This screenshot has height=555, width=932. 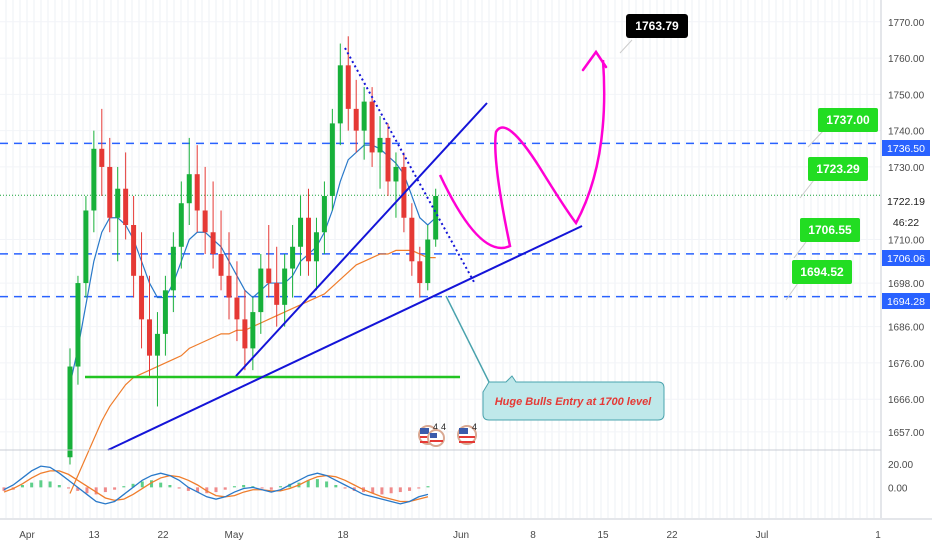 What do you see at coordinates (672, 535) in the screenshot?
I see `x-tick-label: 22` at bounding box center [672, 535].